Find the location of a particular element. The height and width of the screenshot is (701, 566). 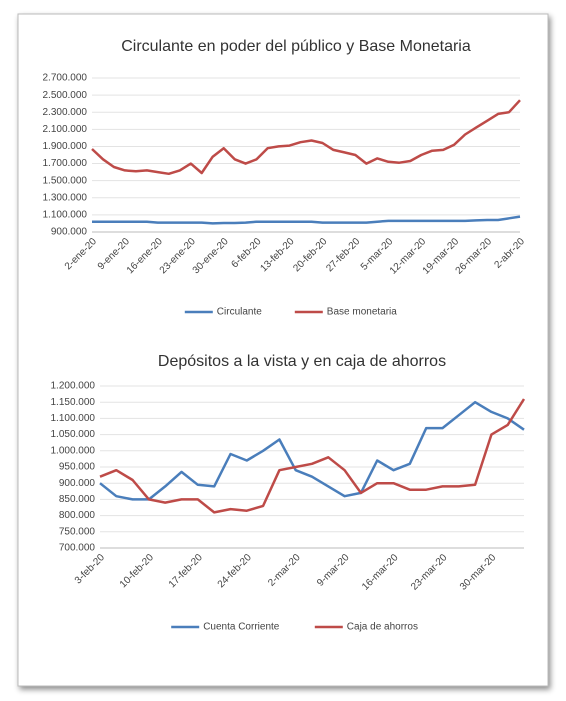

y-tick-label: 1.050.000 is located at coordinates (73, 434).